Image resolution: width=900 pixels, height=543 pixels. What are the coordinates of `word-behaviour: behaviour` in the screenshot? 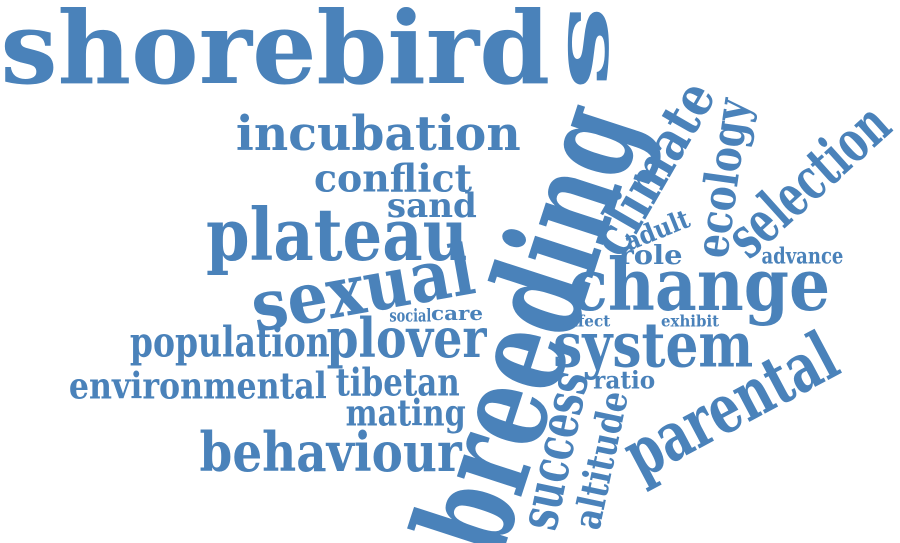 It's located at (330, 452).